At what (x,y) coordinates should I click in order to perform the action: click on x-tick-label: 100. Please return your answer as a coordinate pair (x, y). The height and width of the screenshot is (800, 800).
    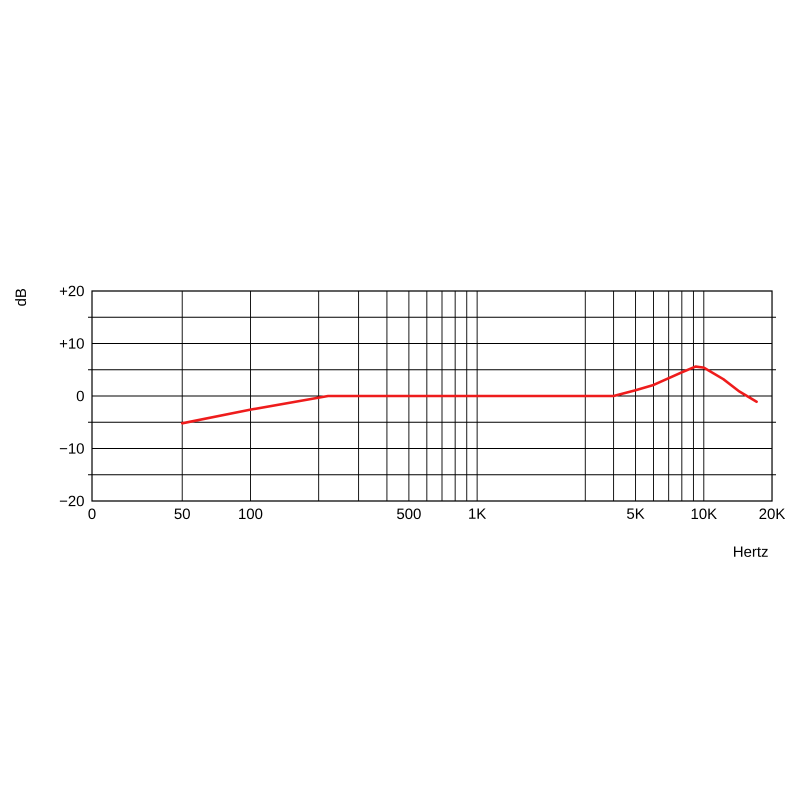
    Looking at the image, I should click on (250, 514).